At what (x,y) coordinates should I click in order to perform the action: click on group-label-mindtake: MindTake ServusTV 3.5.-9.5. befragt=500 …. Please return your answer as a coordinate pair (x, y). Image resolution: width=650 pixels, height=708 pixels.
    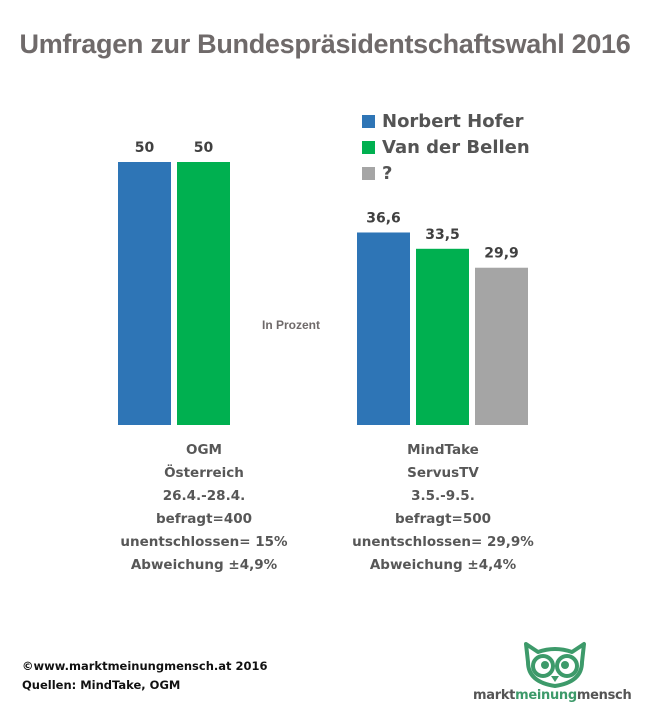
    Looking at the image, I should click on (443, 508).